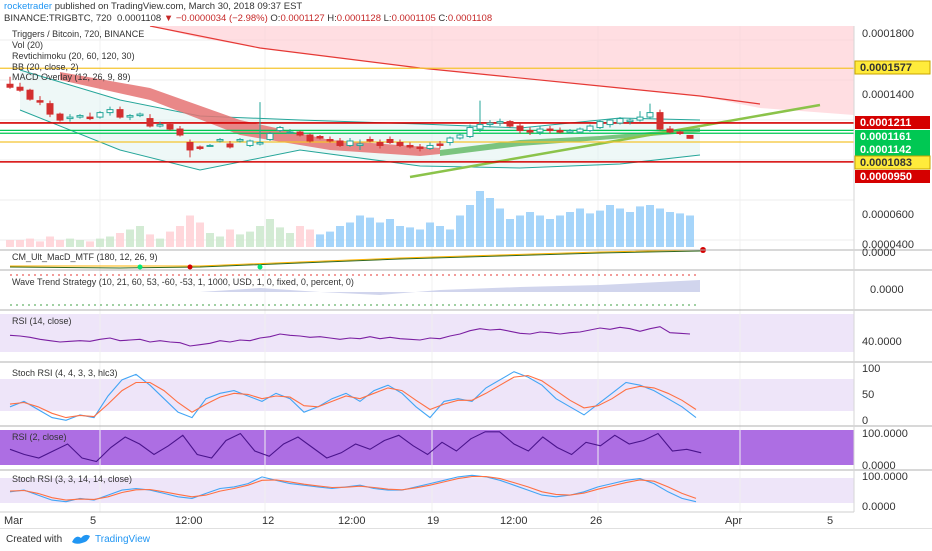 Image resolution: width=932 pixels, height=551 pixels. Describe the element at coordinates (885, 137) in the screenshot. I see `svg-text: 0.0001161` at that location.